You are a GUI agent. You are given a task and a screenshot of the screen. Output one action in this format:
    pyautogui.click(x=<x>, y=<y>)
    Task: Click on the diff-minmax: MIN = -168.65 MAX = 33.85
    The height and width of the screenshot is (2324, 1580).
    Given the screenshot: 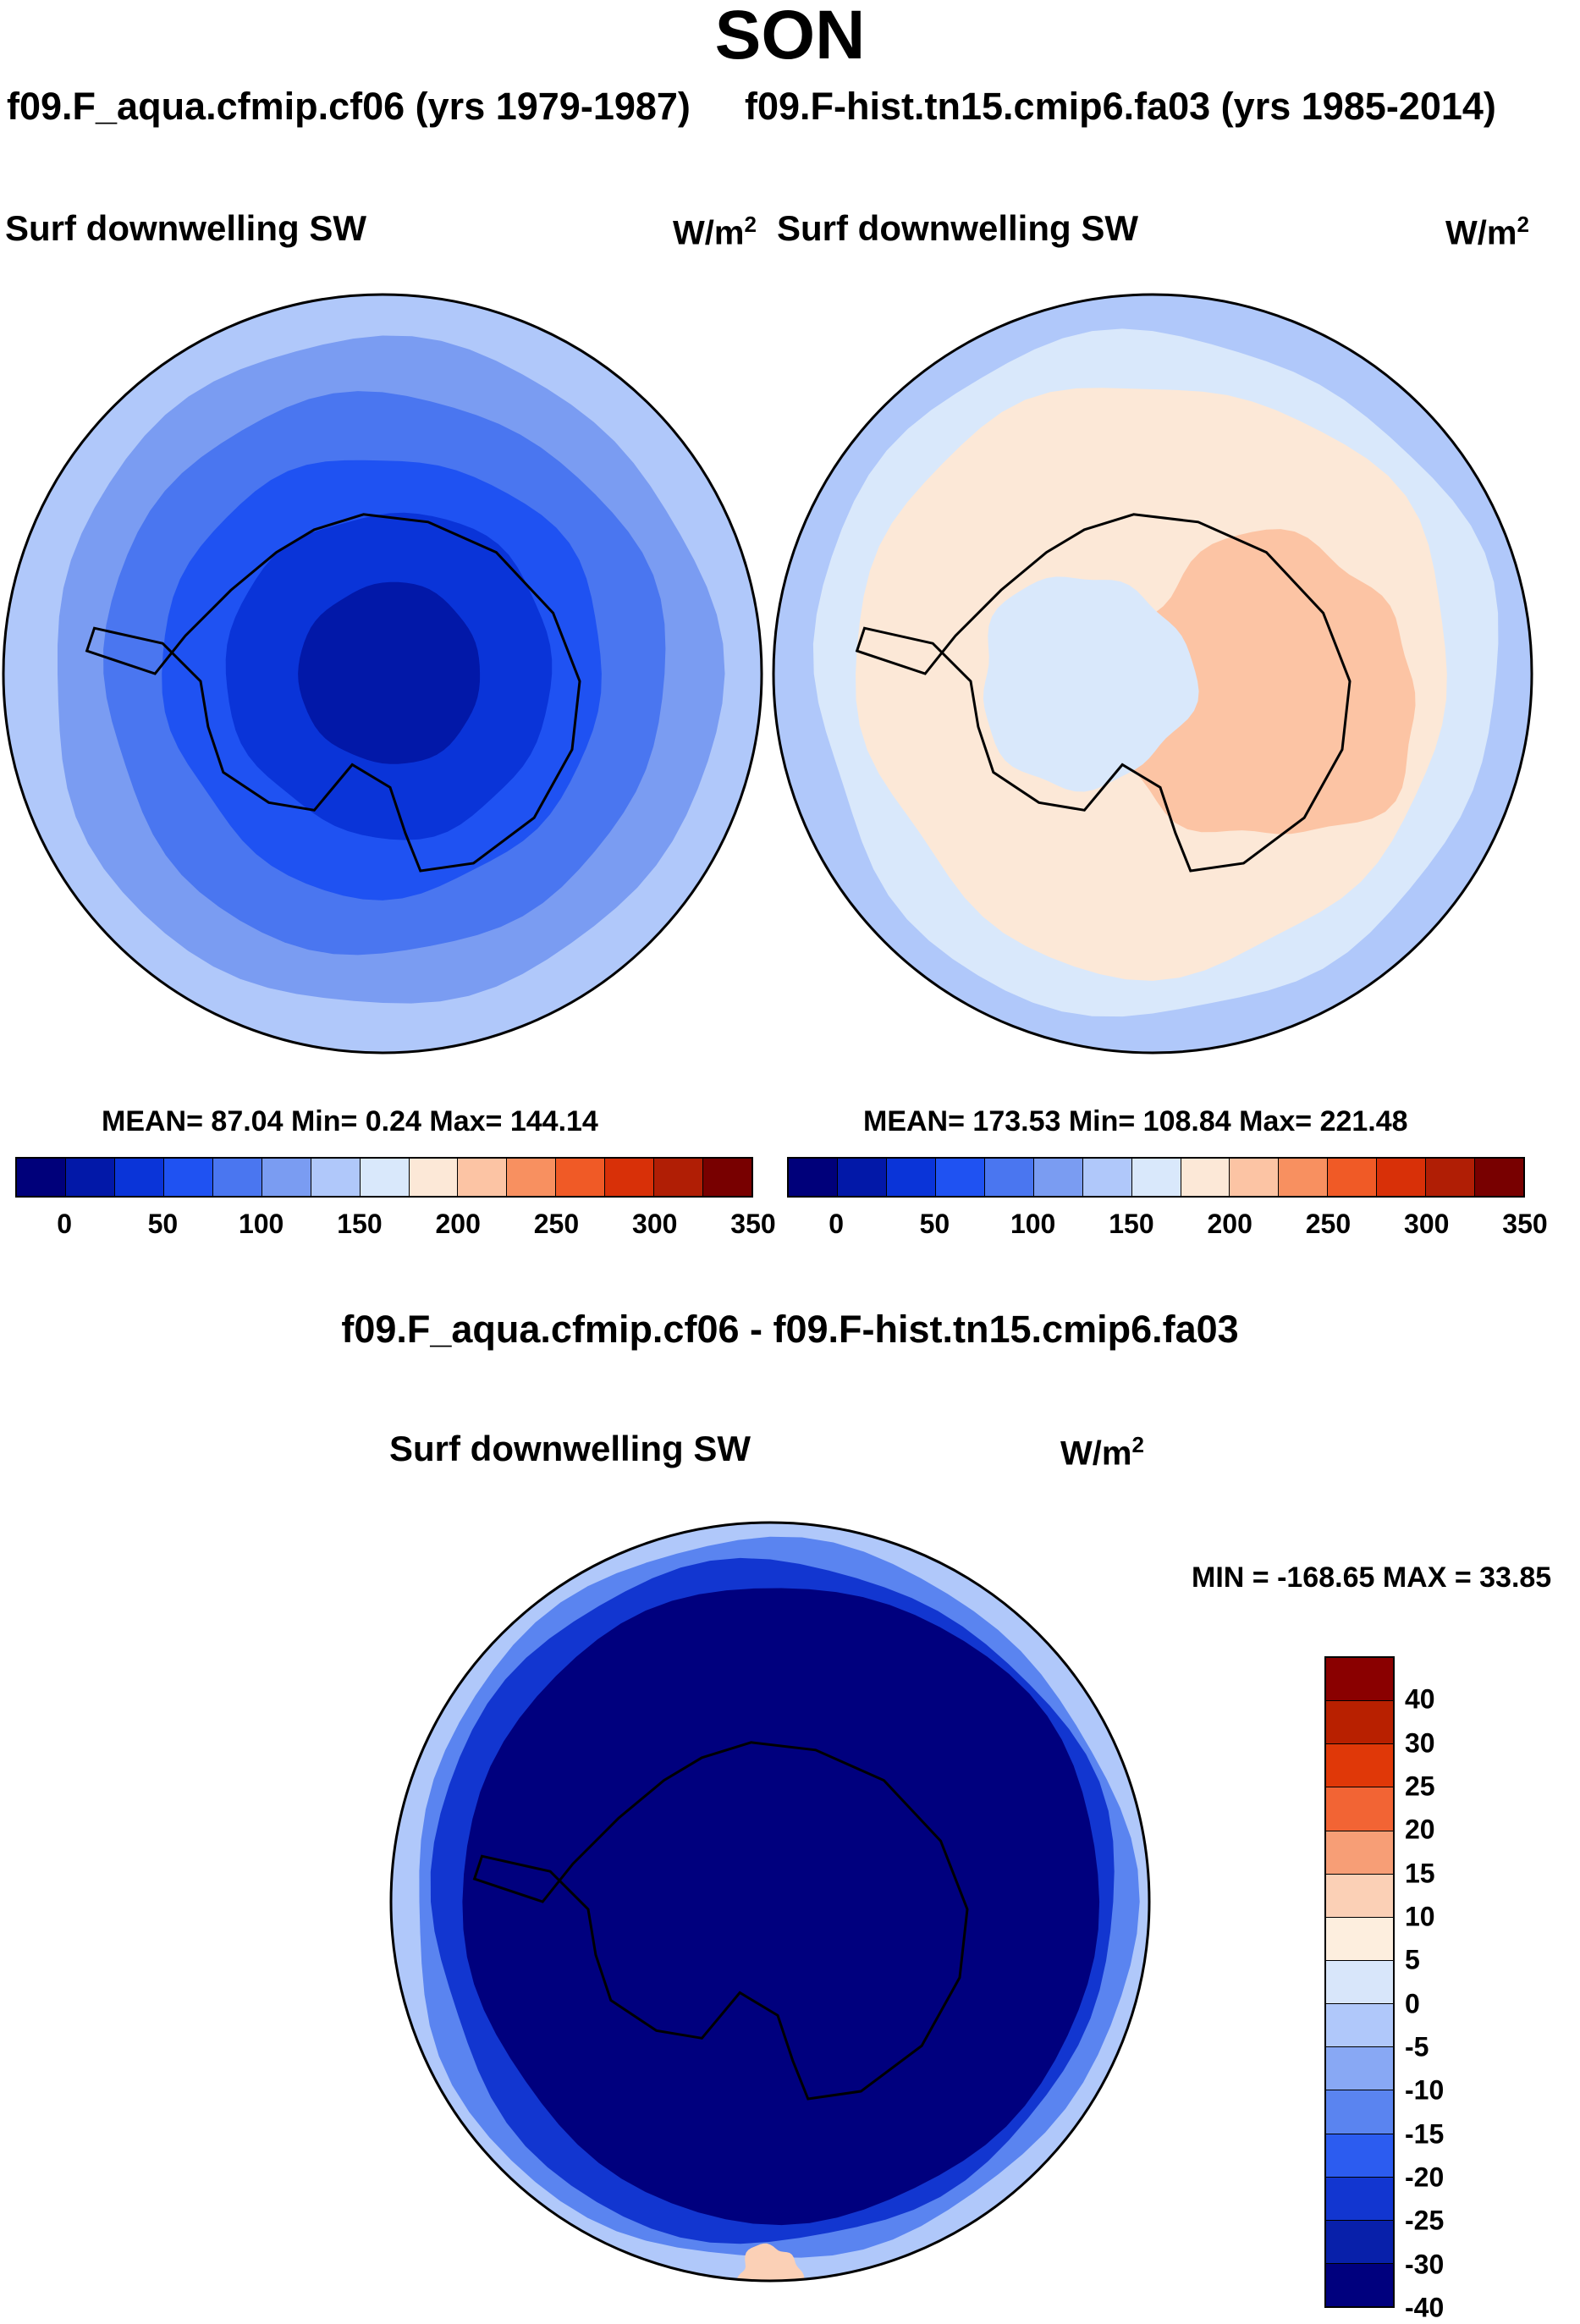 What is the action you would take?
    pyautogui.click(x=1372, y=1577)
    